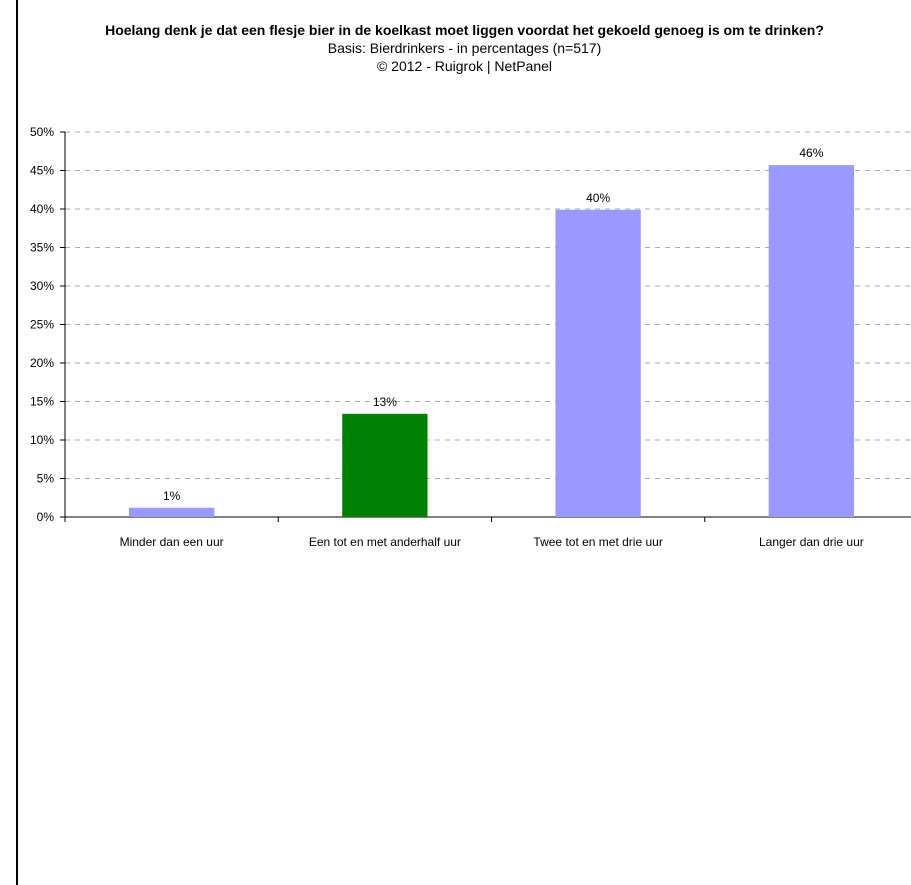  What do you see at coordinates (811, 542) in the screenshot?
I see `category-label: Langer dan drie uur` at bounding box center [811, 542].